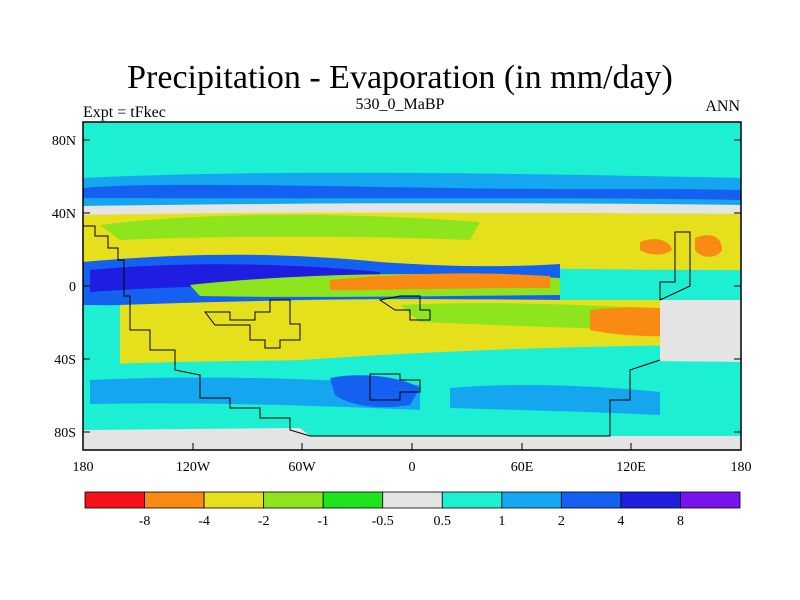 This screenshot has height=600, width=800. I want to click on y-tick-0: 0, so click(72, 287).